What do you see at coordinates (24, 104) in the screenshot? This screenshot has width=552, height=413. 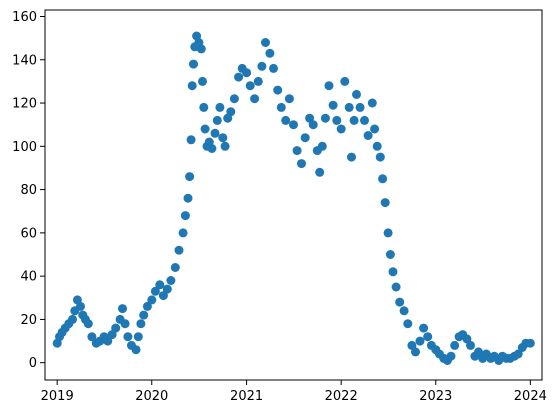 I see `y-tick-label: 120` at bounding box center [24, 104].